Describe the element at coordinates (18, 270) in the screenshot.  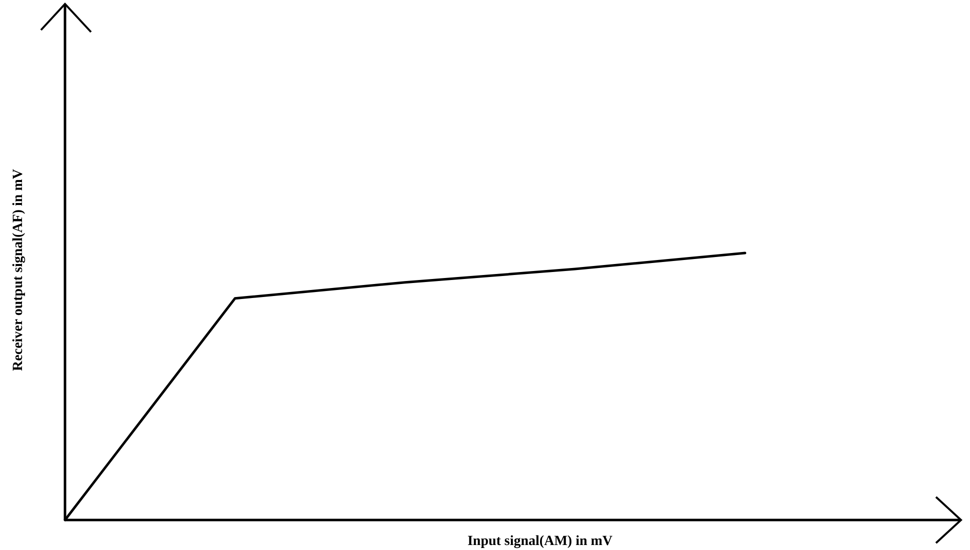
I see `y-axis-title: Receiver output signal(AF) in mV` at that location.